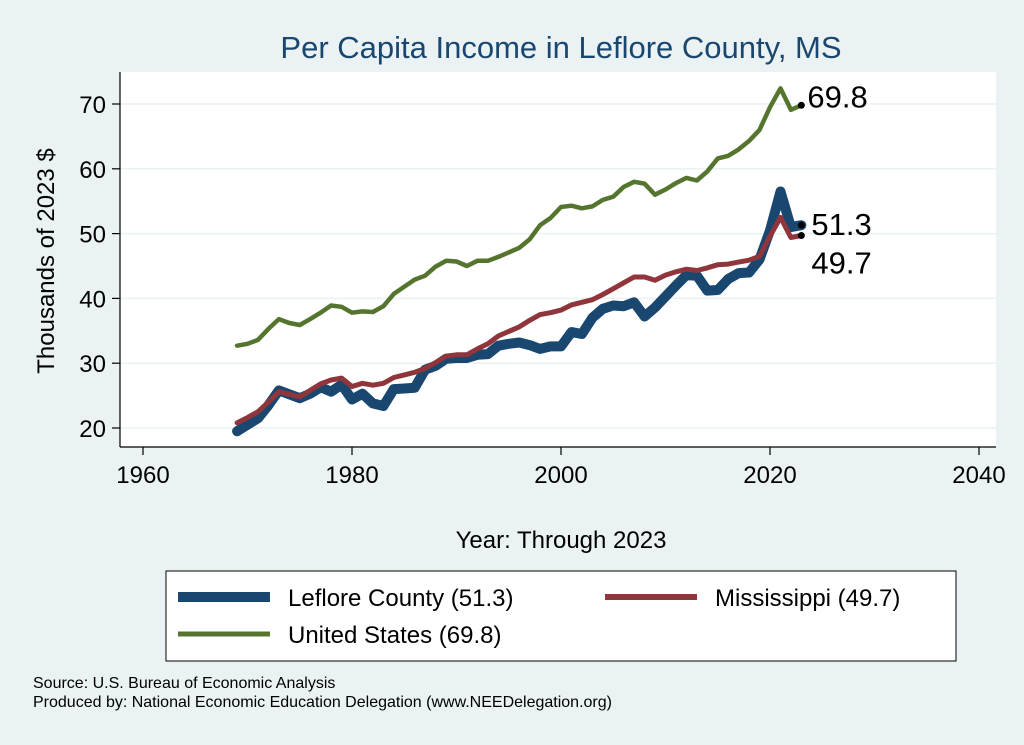  What do you see at coordinates (801, 105) in the screenshot?
I see `end-marker-united-states` at bounding box center [801, 105].